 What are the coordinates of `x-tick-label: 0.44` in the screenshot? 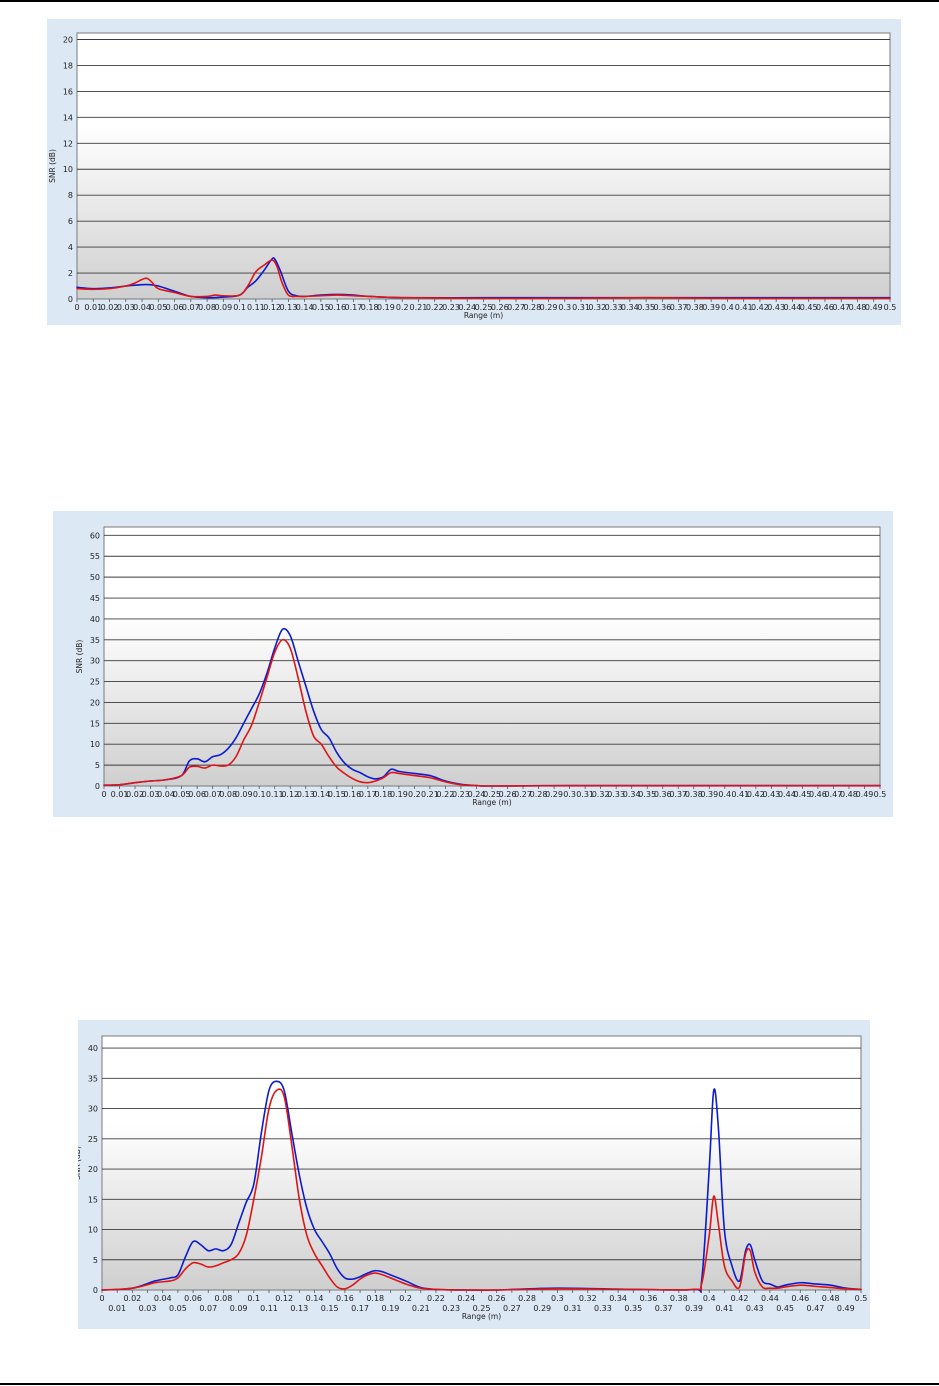 It's located at (793, 307).